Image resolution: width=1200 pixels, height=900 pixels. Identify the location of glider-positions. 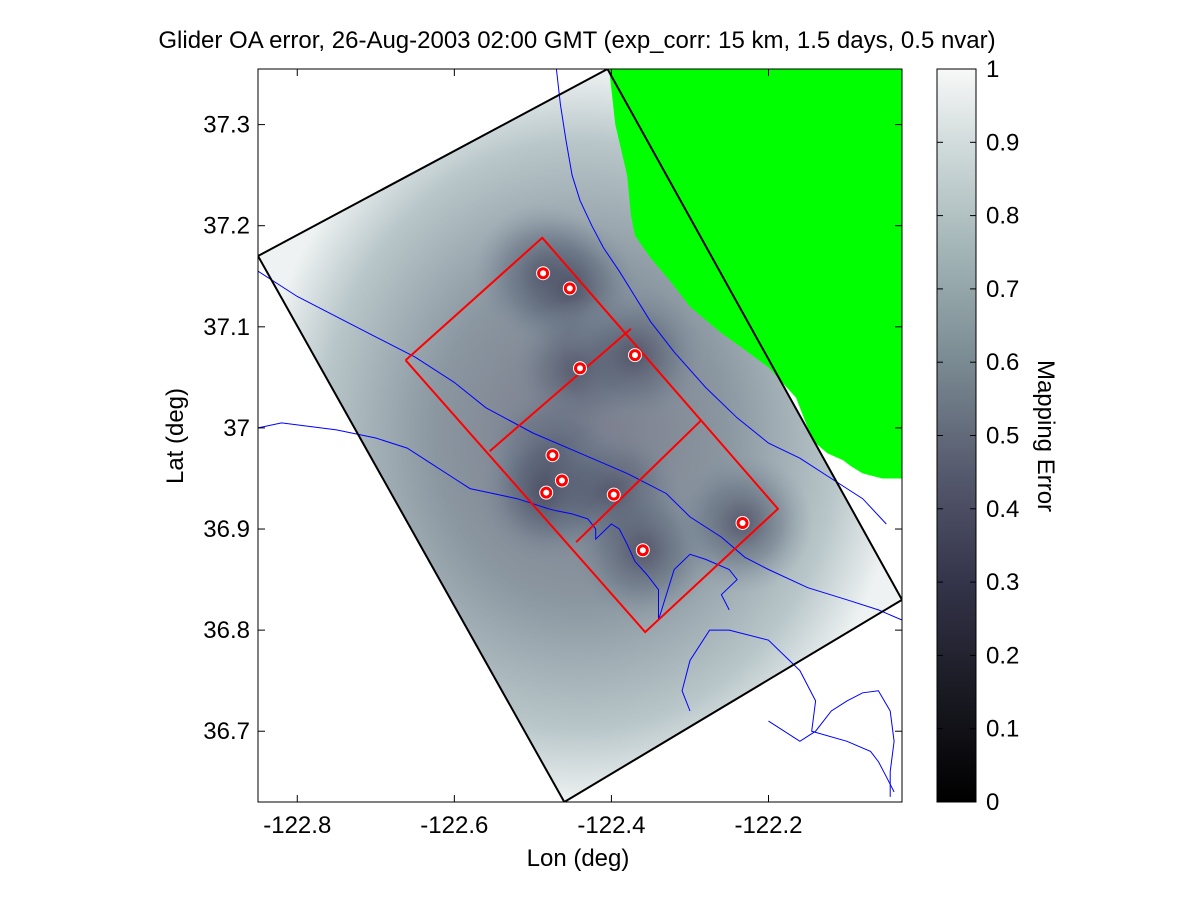
(643, 412).